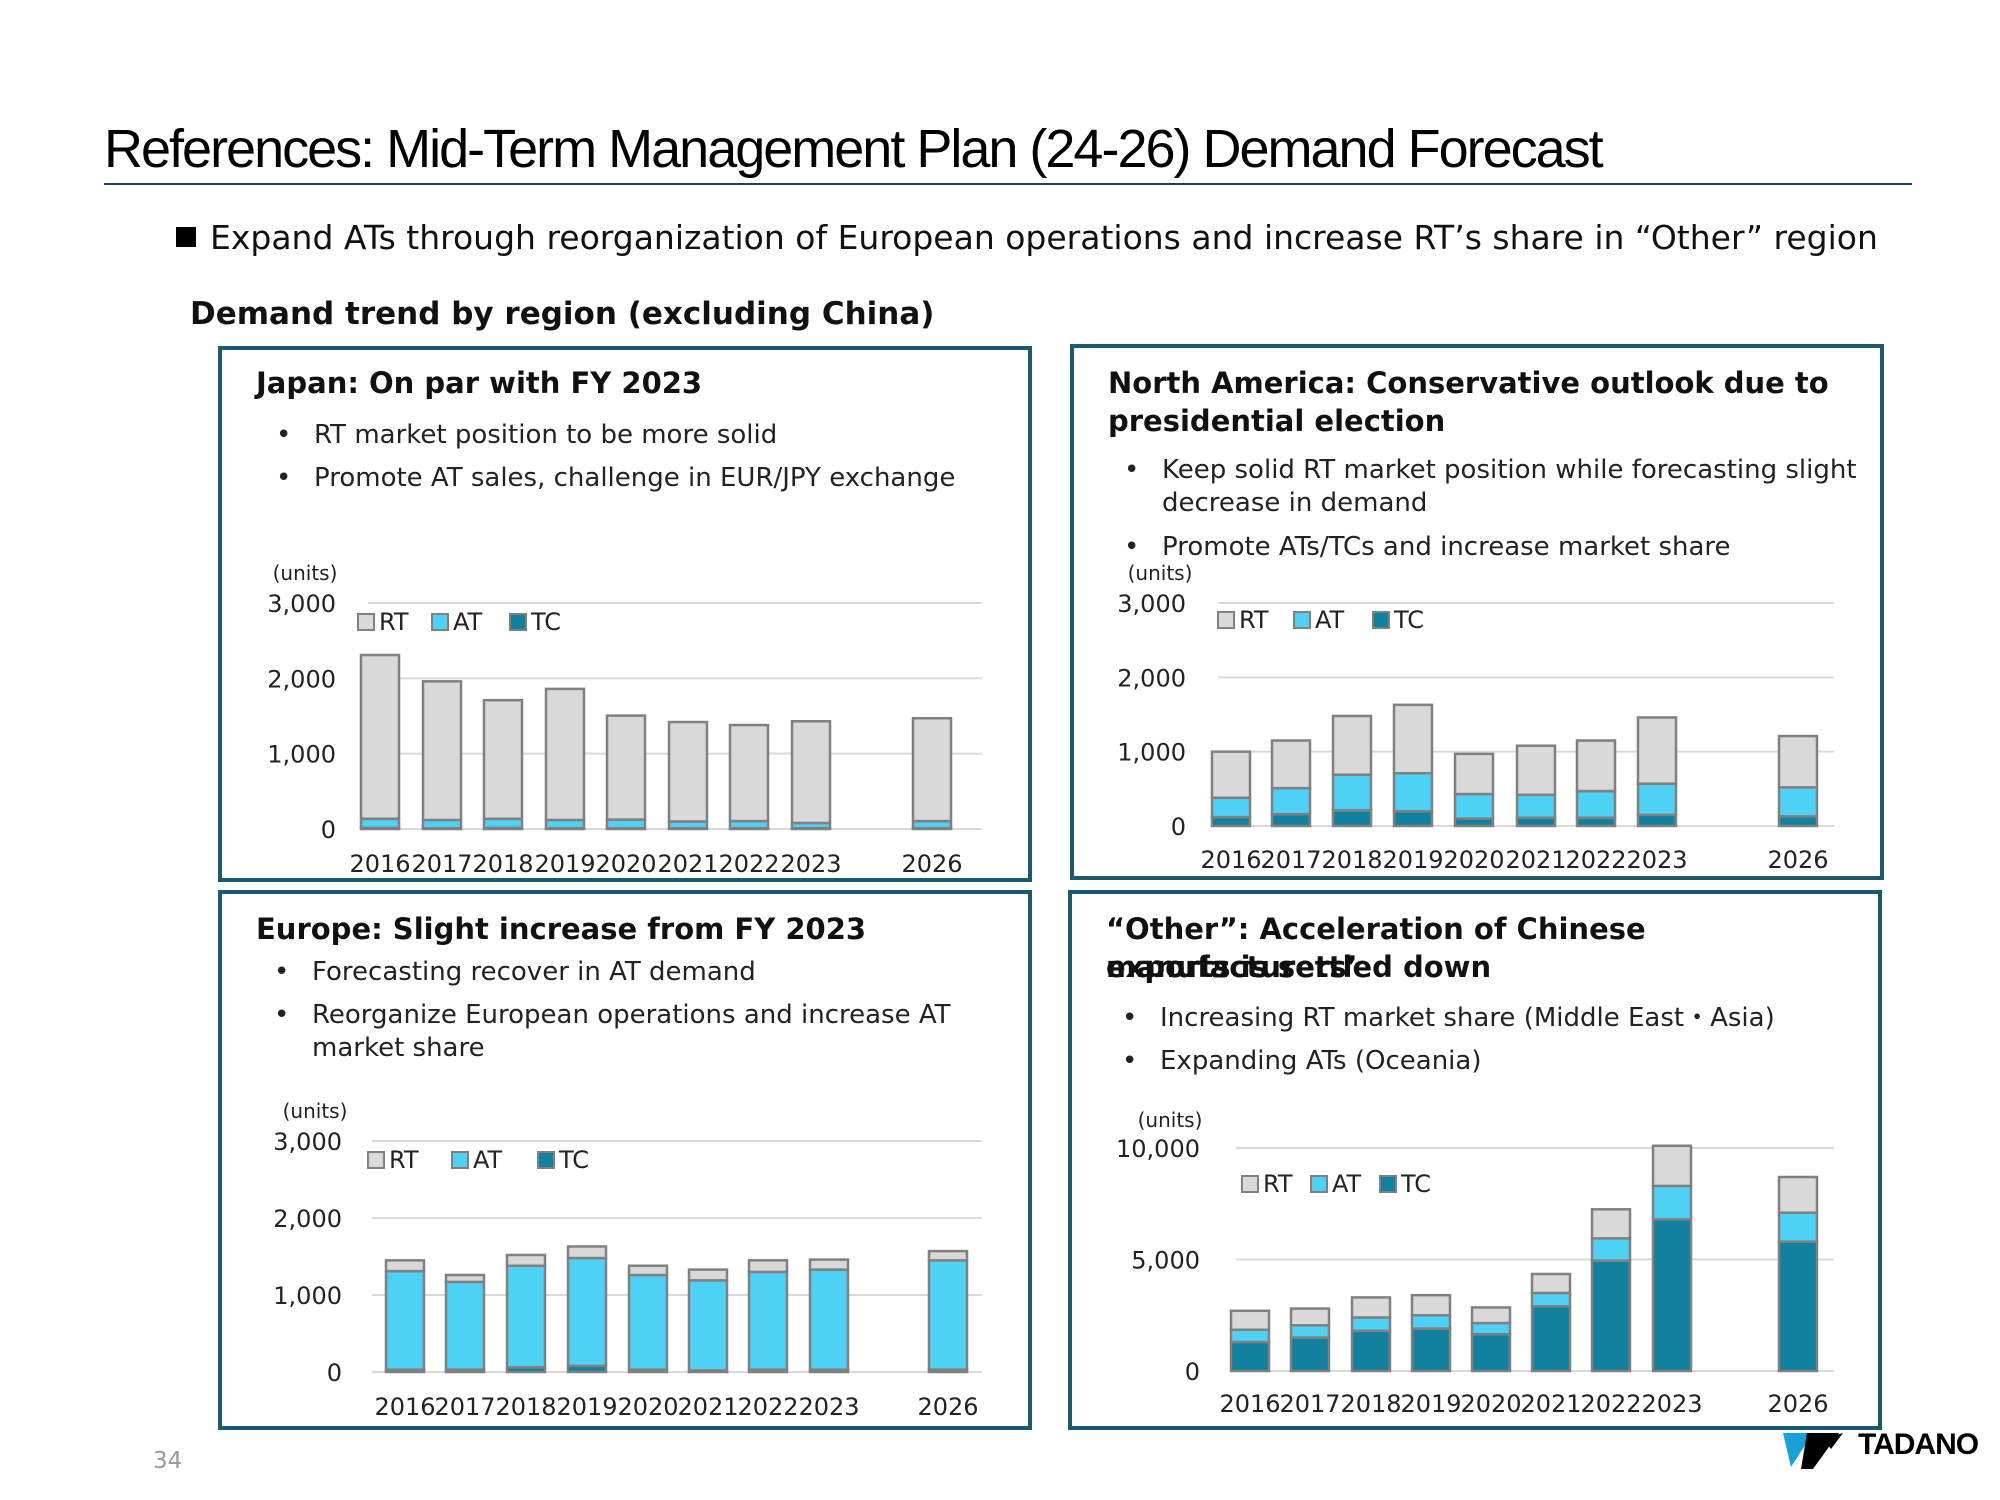  Describe the element at coordinates (1491, 1328) in the screenshot. I see `bar-at-2020` at that location.